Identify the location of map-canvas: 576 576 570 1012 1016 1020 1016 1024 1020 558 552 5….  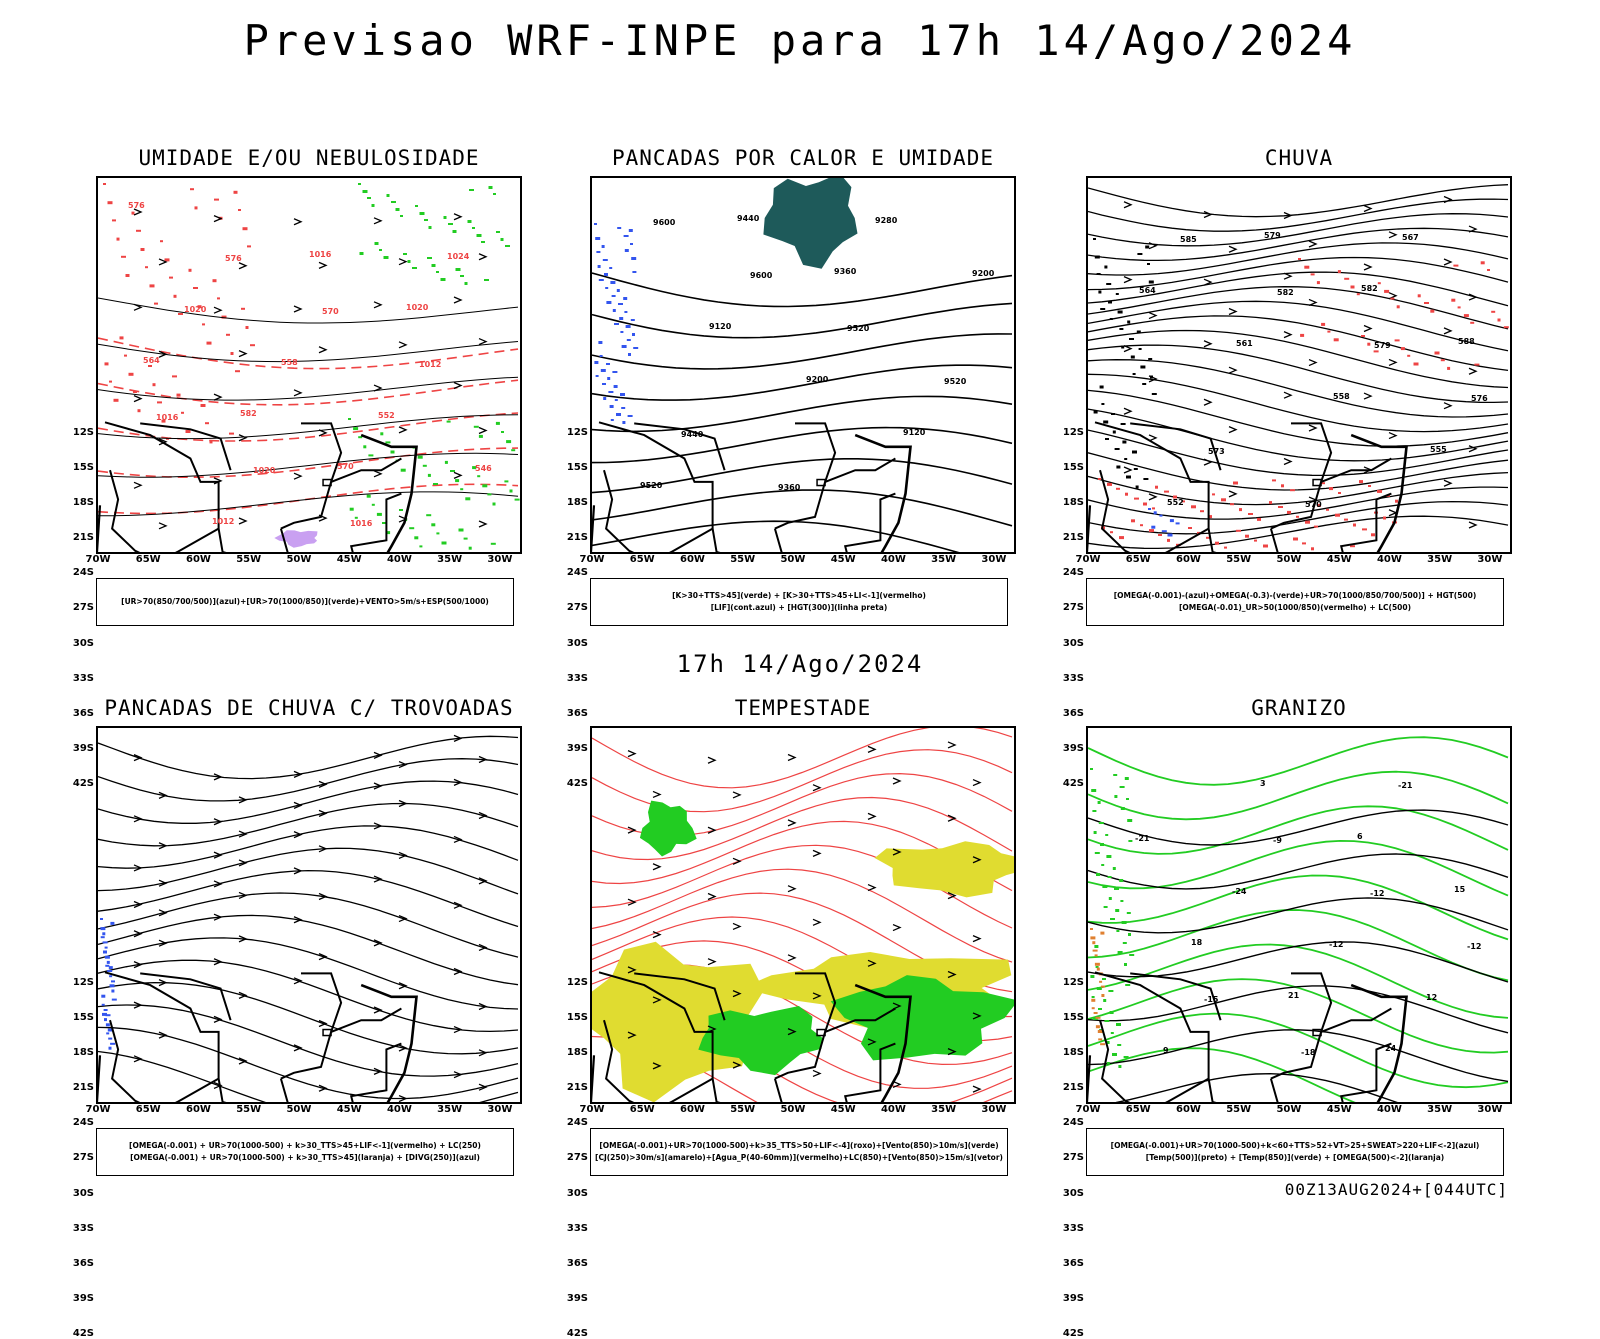
(309, 367).